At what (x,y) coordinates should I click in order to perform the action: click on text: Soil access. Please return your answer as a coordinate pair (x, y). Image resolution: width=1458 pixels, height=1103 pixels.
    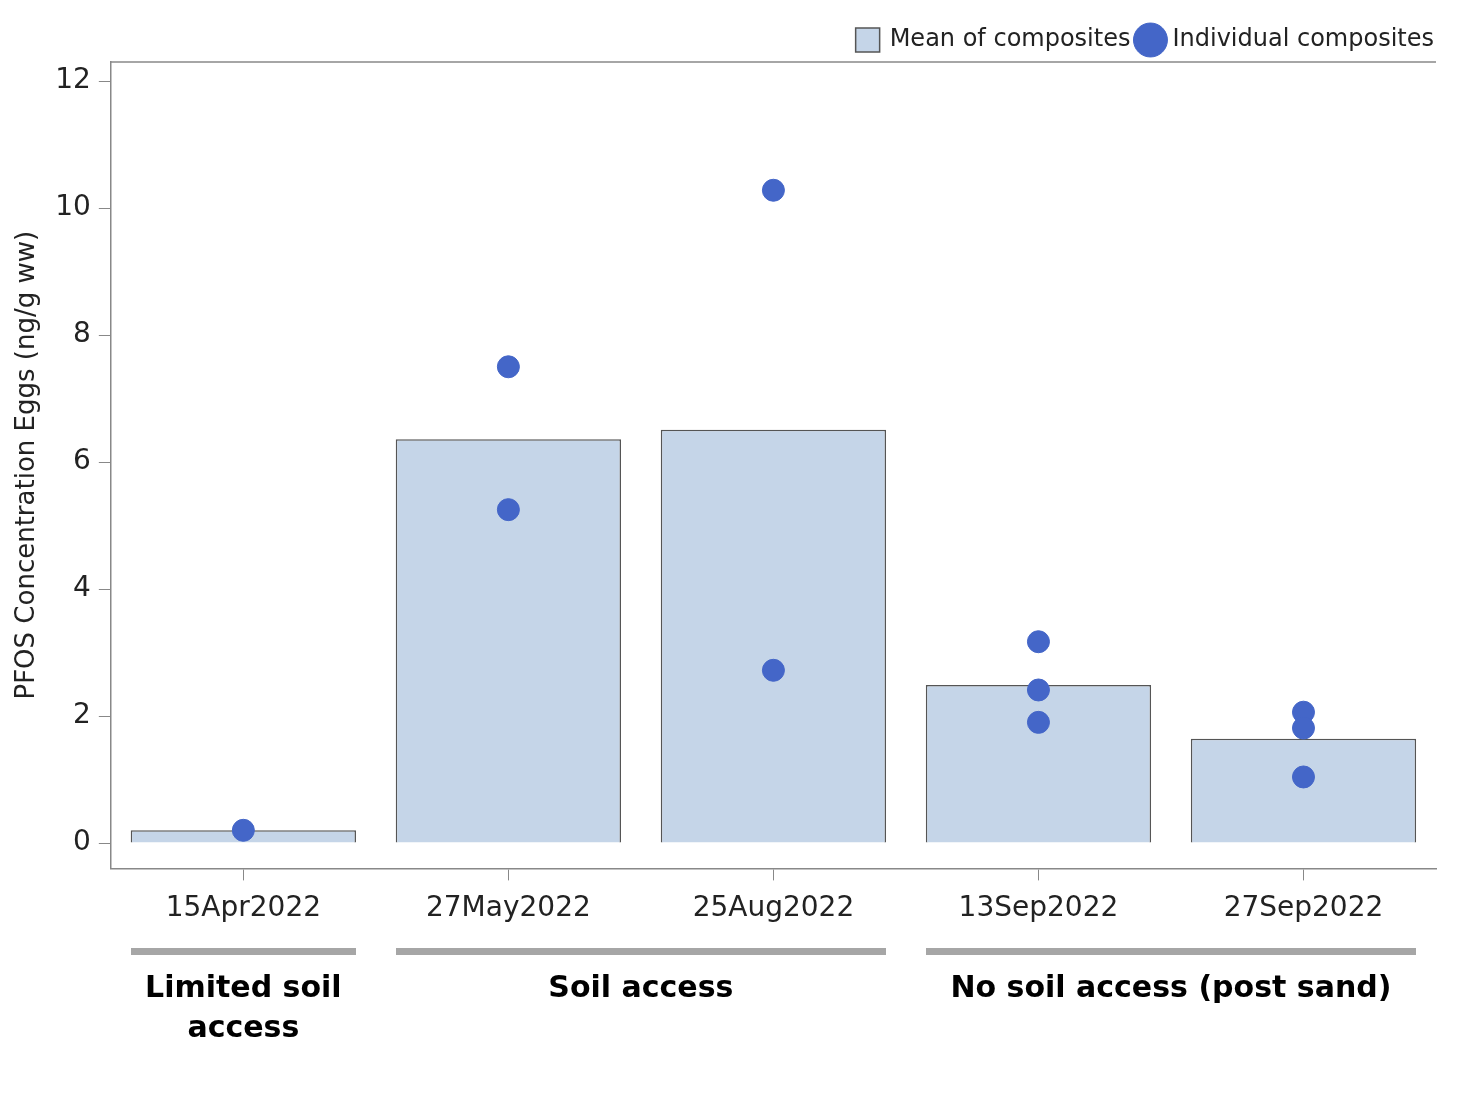
    Looking at the image, I should click on (641, 987).